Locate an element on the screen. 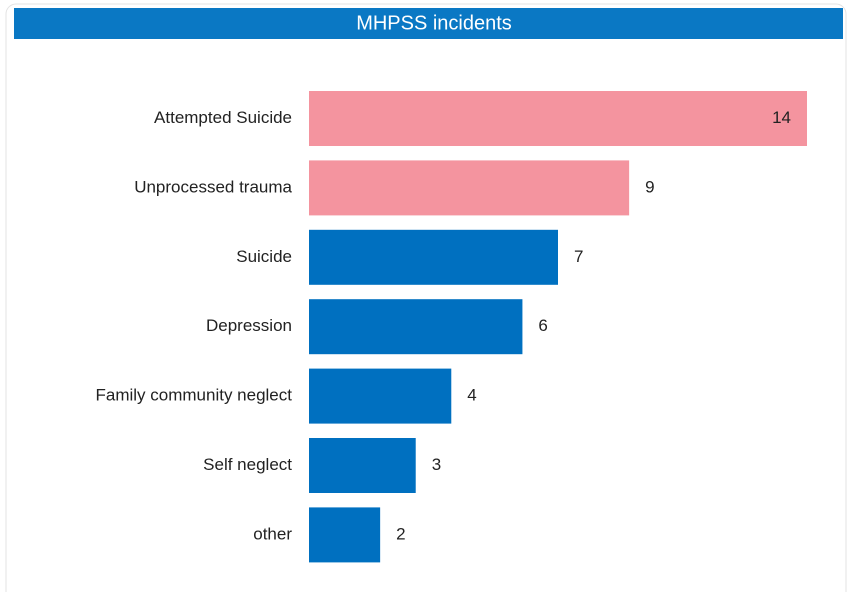 This screenshot has height=592, width=851. chart-title: MHPSS incidents is located at coordinates (434, 23).